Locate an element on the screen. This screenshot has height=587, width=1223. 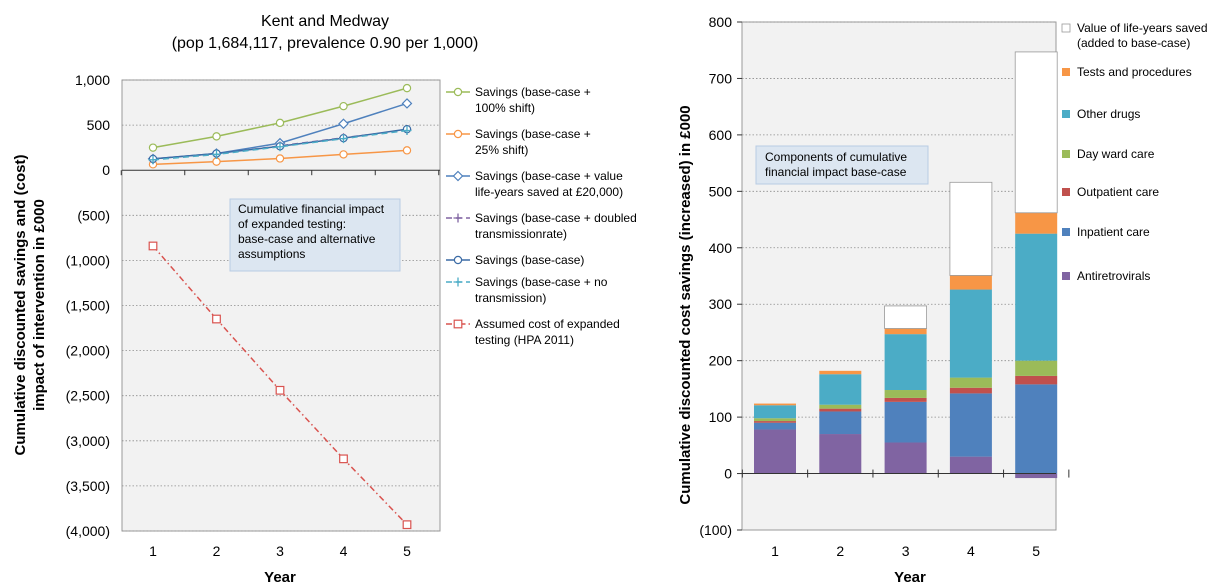
left-chart-title: Kent and Medway is located at coordinates (325, 21).